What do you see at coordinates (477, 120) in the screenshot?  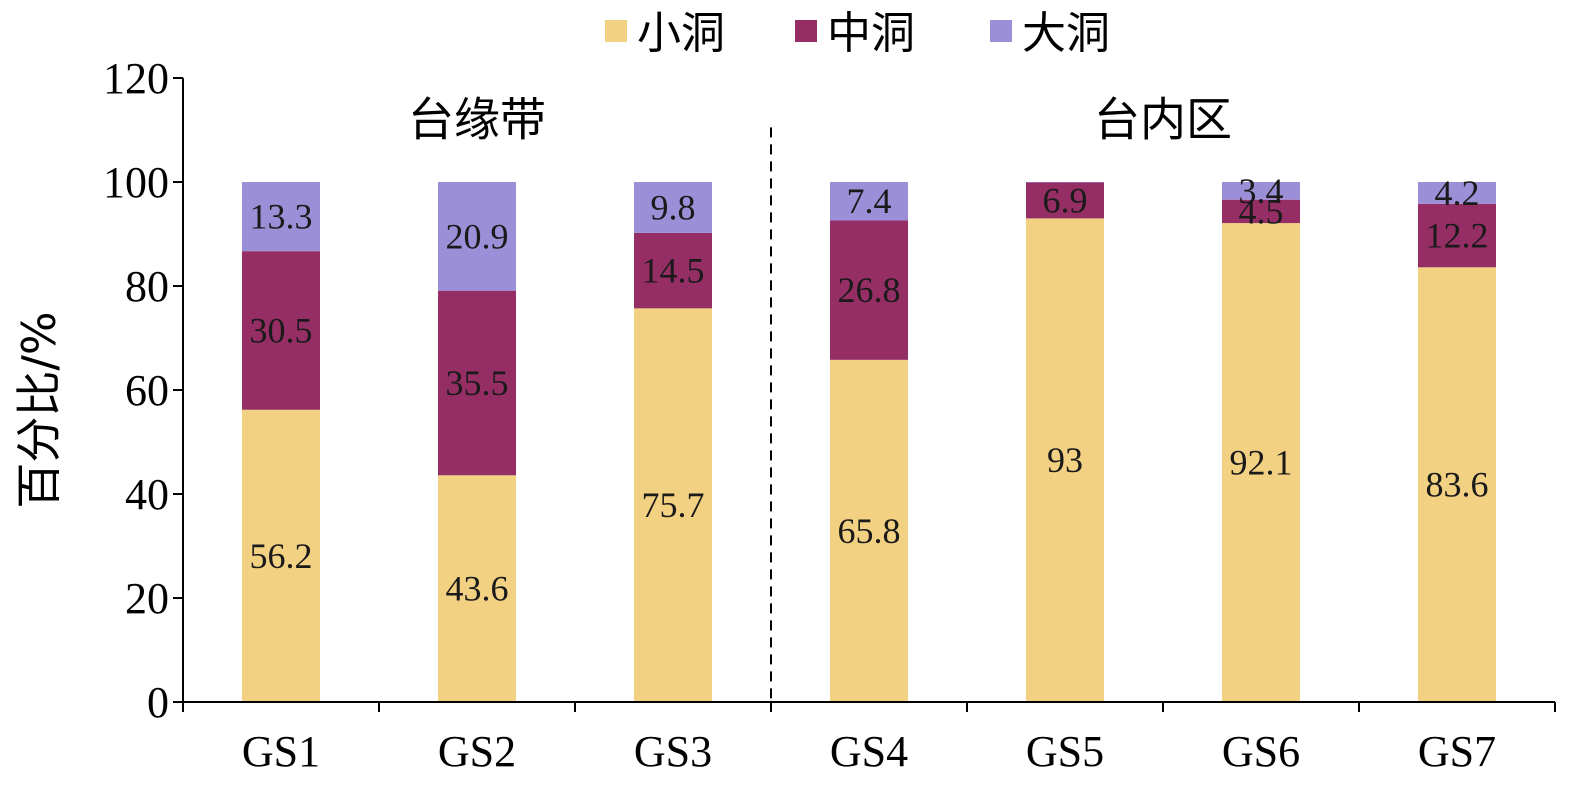 I see `group-label-1: 台缘带` at bounding box center [477, 120].